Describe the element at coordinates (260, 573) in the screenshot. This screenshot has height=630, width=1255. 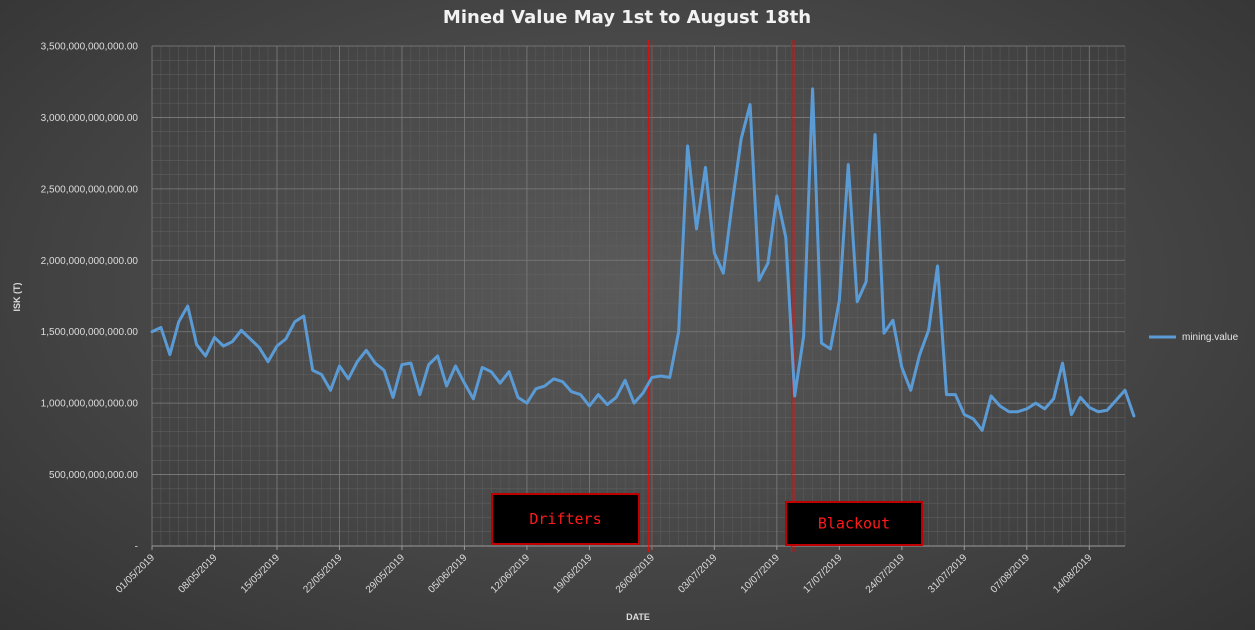
I see `x-tick-label: 15/05/2019` at that location.